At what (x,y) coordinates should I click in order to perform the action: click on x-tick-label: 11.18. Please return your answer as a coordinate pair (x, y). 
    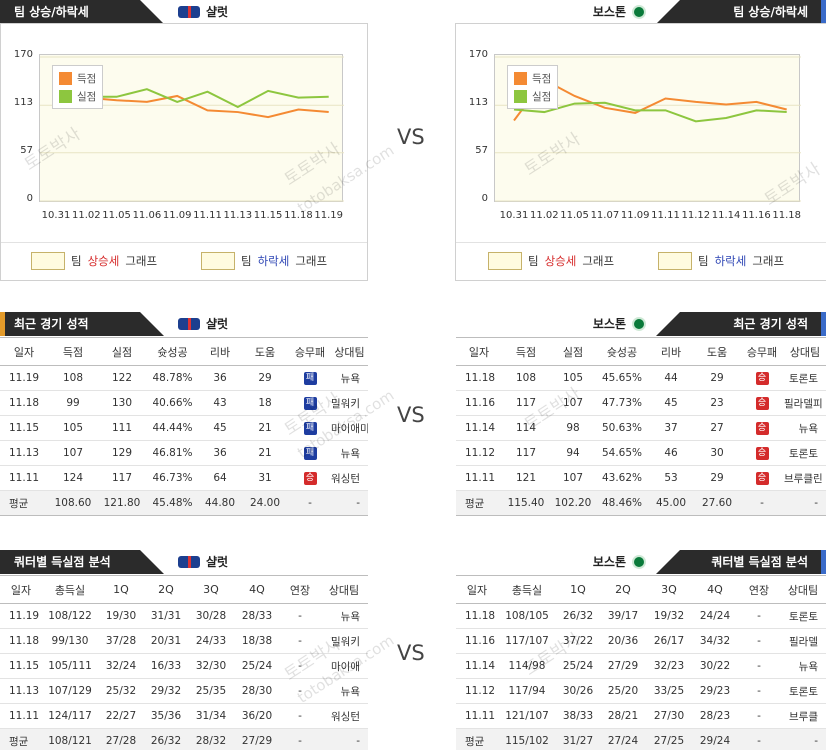
    Looking at the image, I should click on (786, 215).